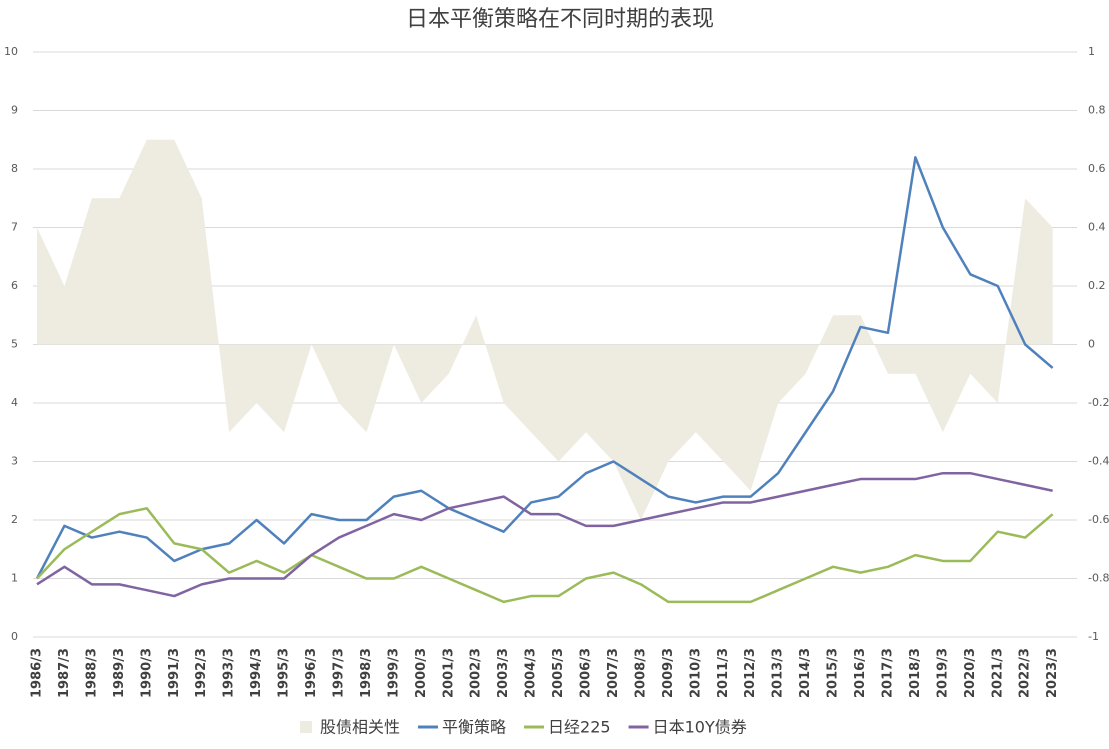  What do you see at coordinates (1098, 519) in the screenshot?
I see `y2-tick-label: -0.6` at bounding box center [1098, 519].